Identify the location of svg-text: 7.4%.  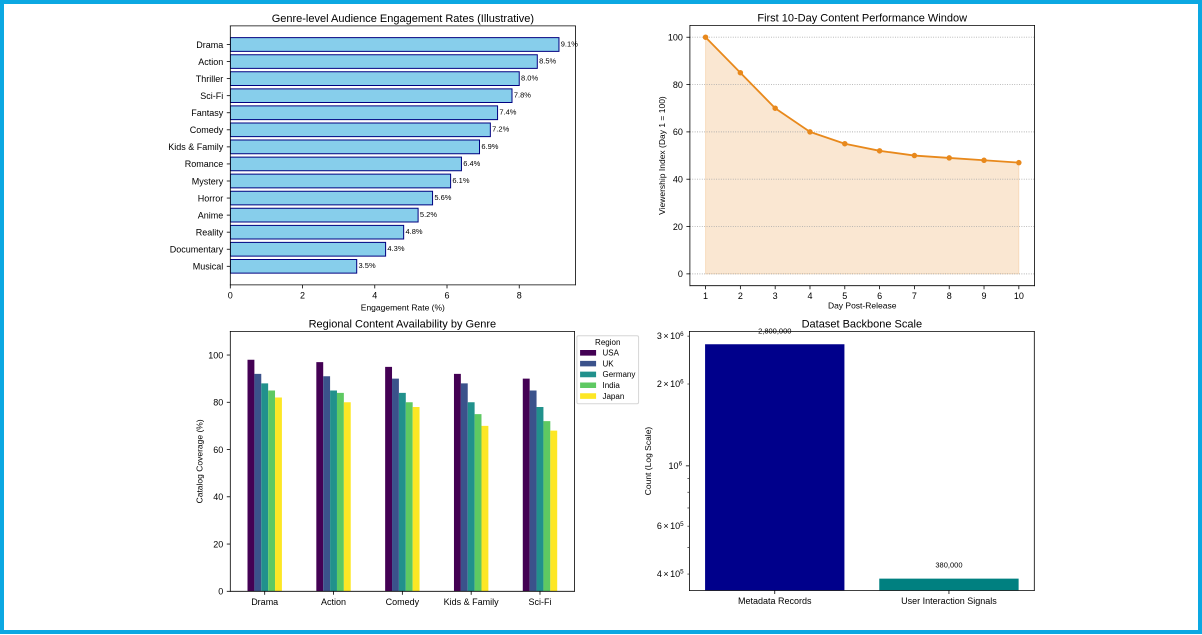
(507, 112).